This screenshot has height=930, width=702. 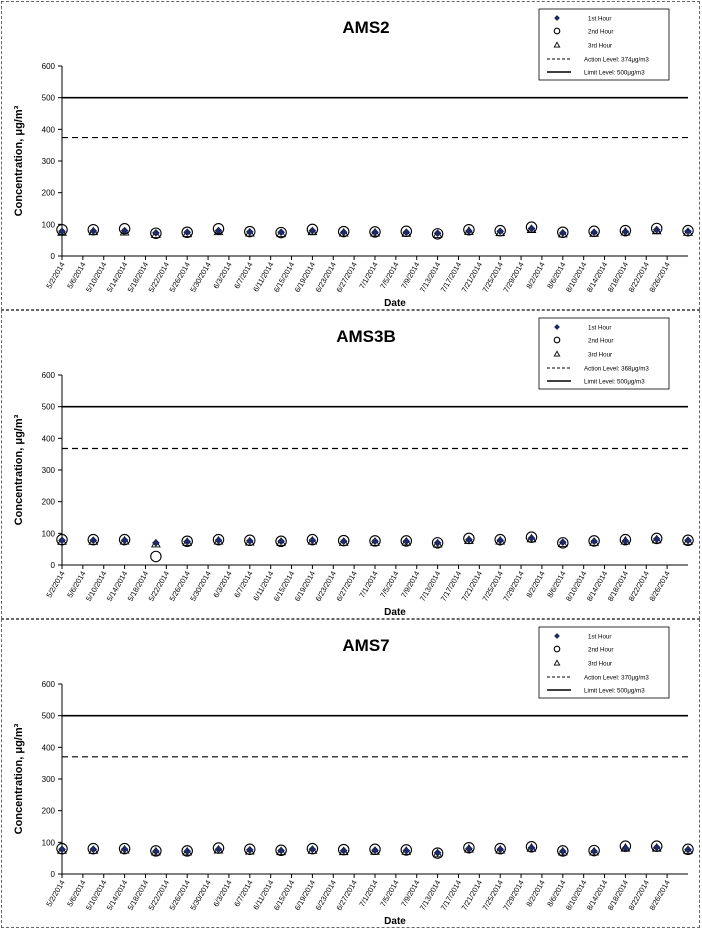 What do you see at coordinates (616, 678) in the screenshot?
I see `legend-action-label: Action Level: 370μg/m3` at bounding box center [616, 678].